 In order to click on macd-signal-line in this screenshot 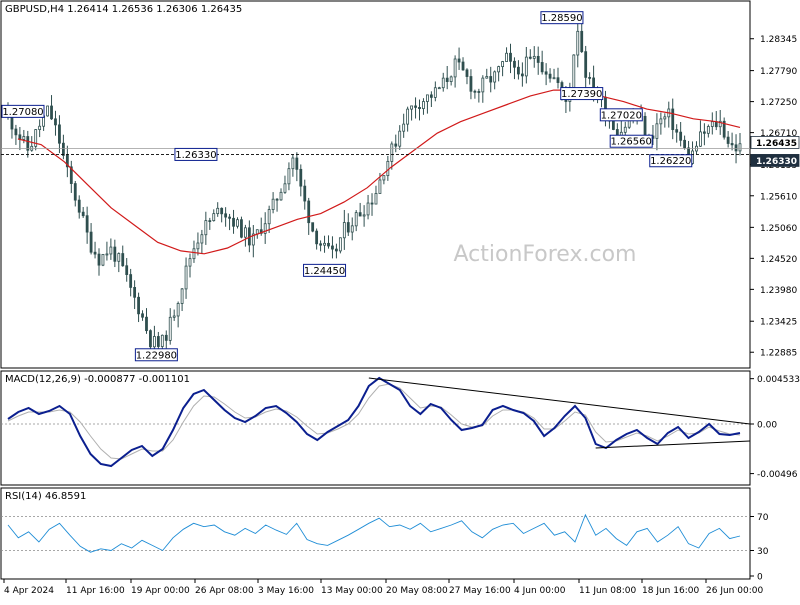, I will do `click(374, 421)`.